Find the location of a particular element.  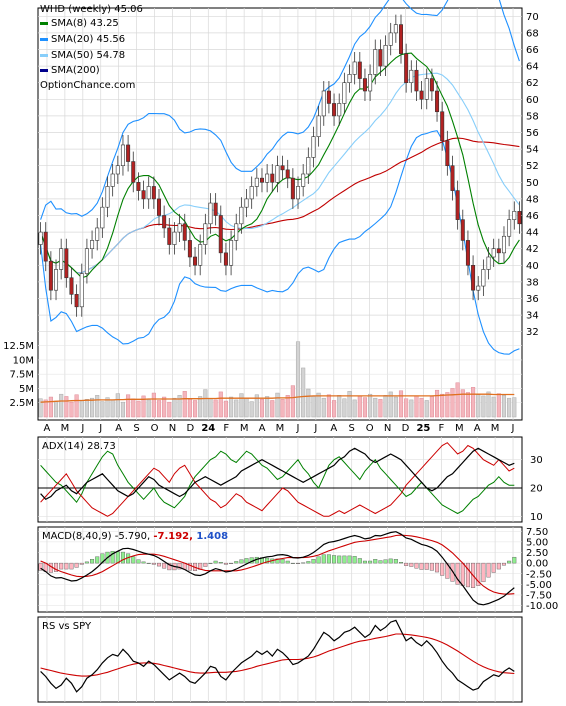

adx-minus-di-line is located at coordinates (277, 479).